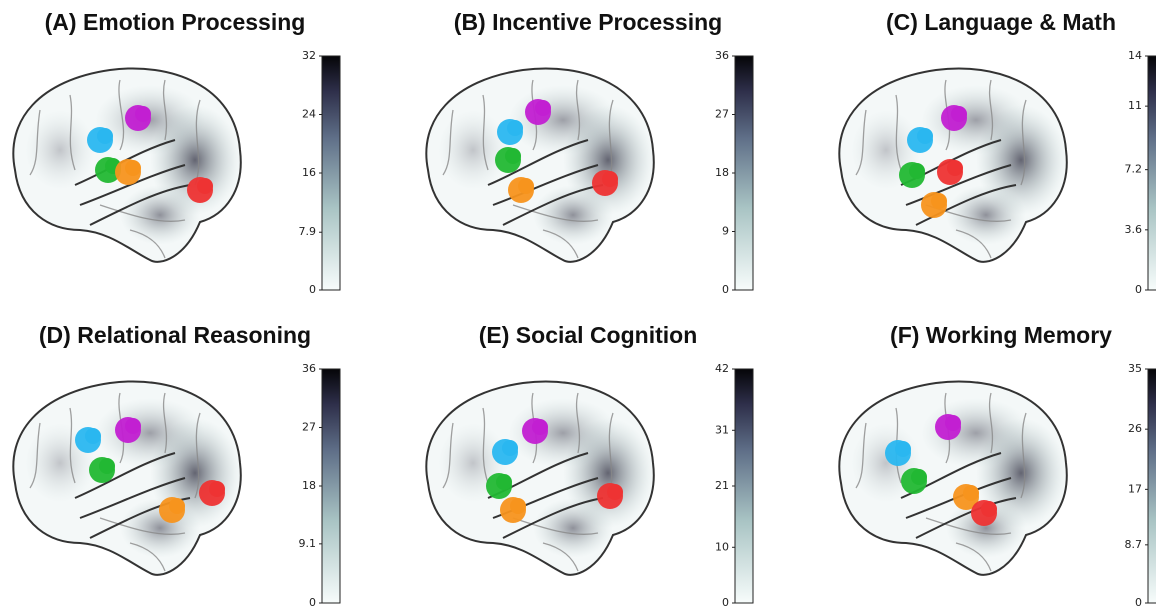  Describe the element at coordinates (177, 152) in the screenshot. I see `panel: (A) Emotion Processing 0 7.9 16 24 32` at that location.